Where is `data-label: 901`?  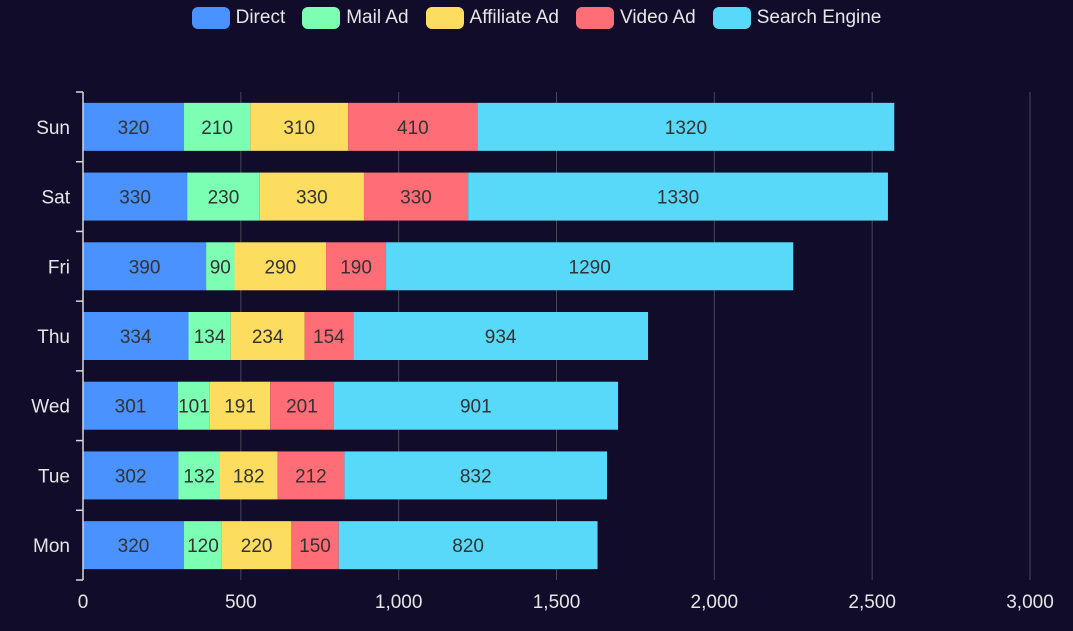
data-label: 901 is located at coordinates (476, 407).